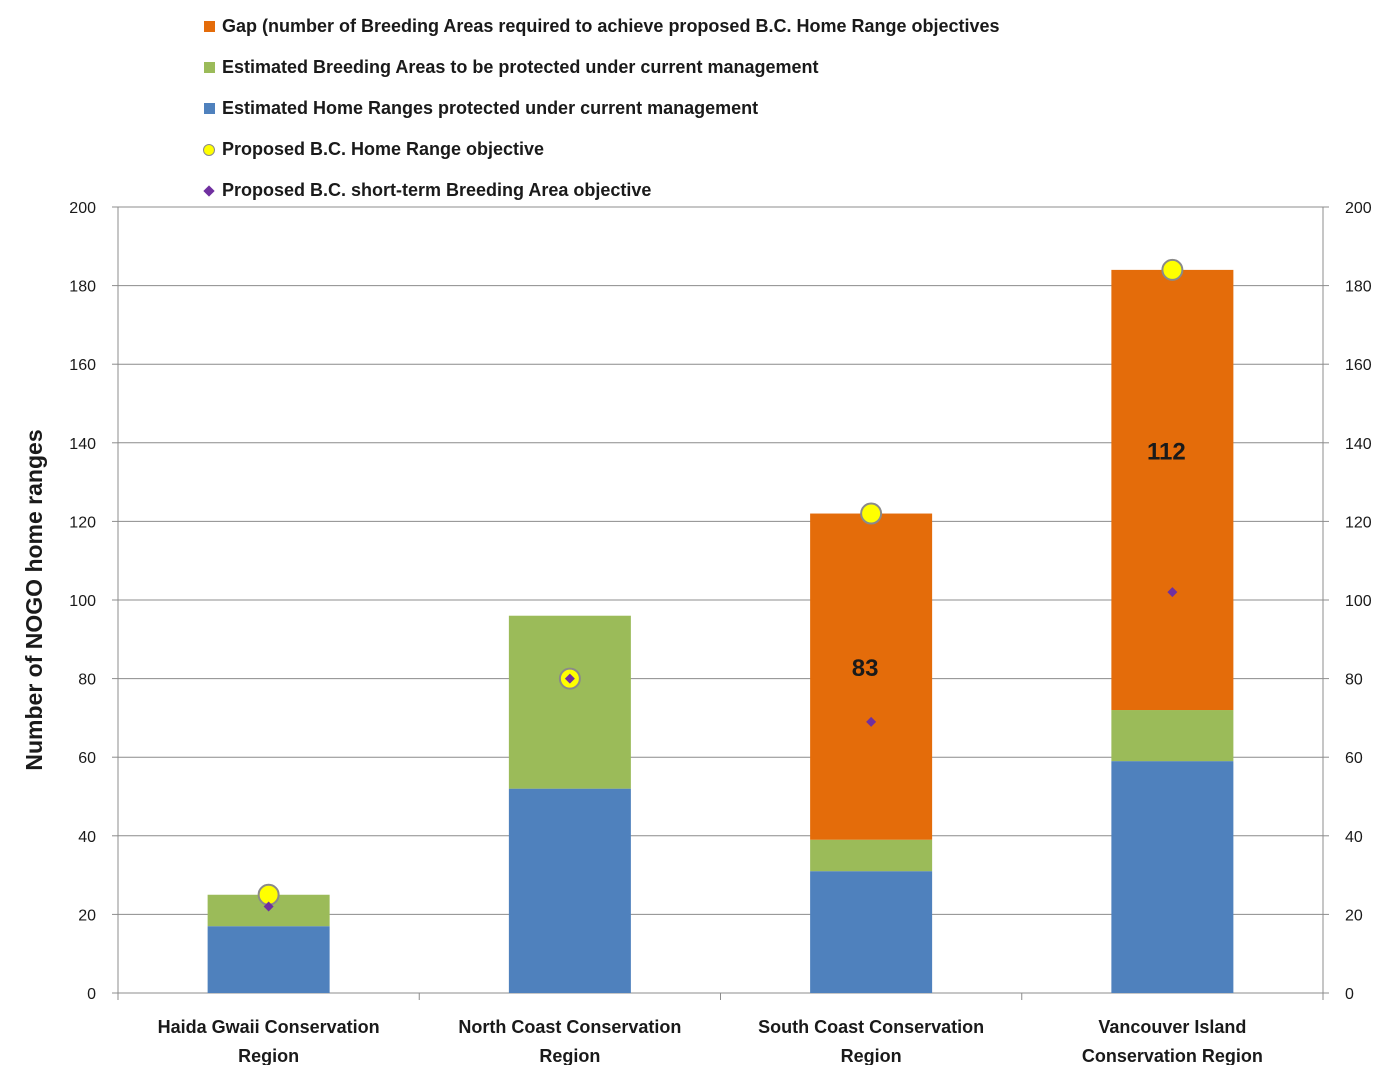 This screenshot has height=1065, width=1381. Describe the element at coordinates (1354, 680) in the screenshot. I see `y-tick-label-right-80: 80` at that location.